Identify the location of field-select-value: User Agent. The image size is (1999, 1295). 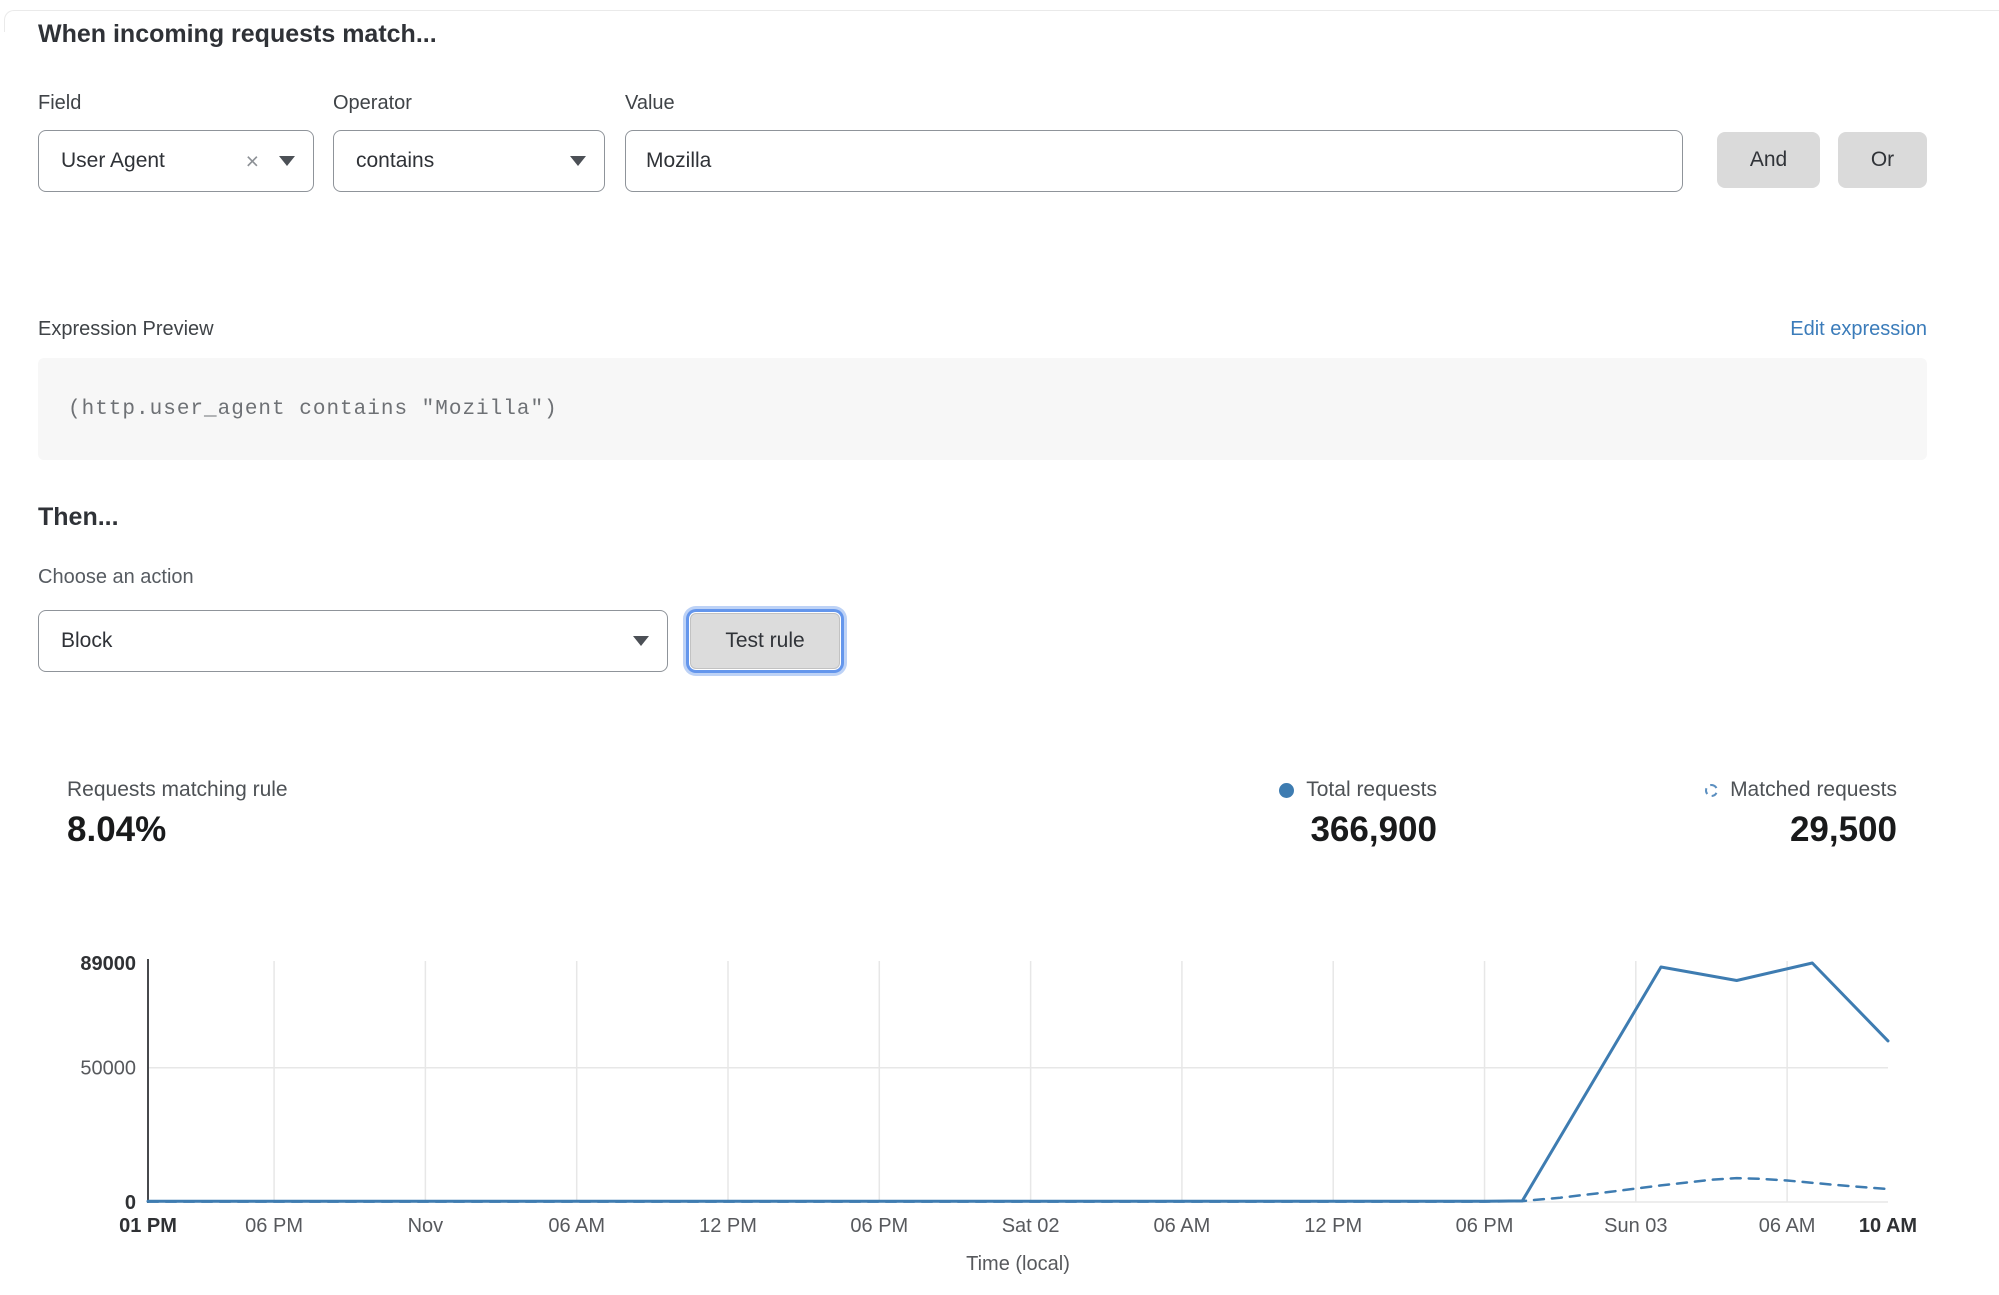
(113, 160).